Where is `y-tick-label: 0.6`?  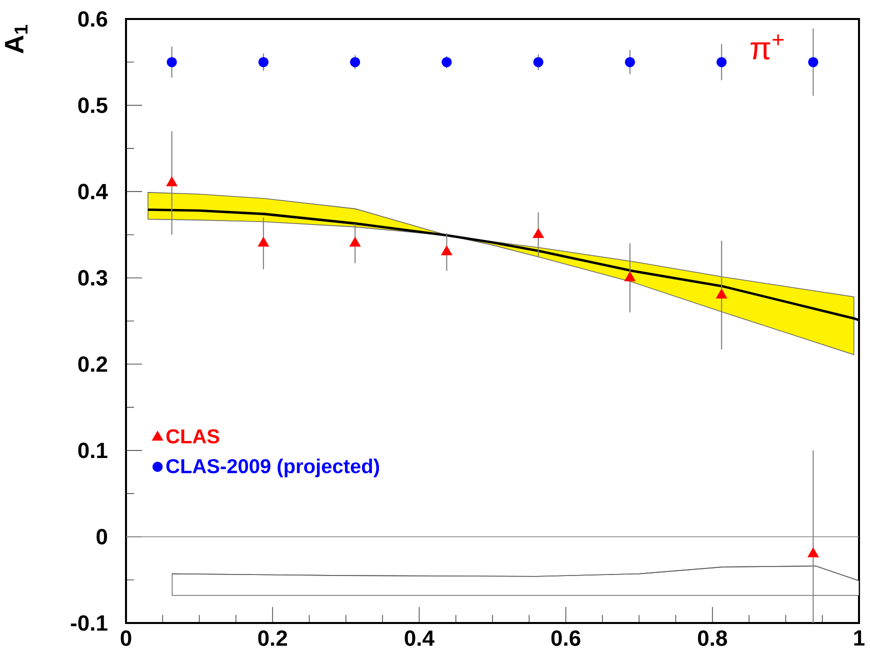 y-tick-label: 0.6 is located at coordinates (93, 19).